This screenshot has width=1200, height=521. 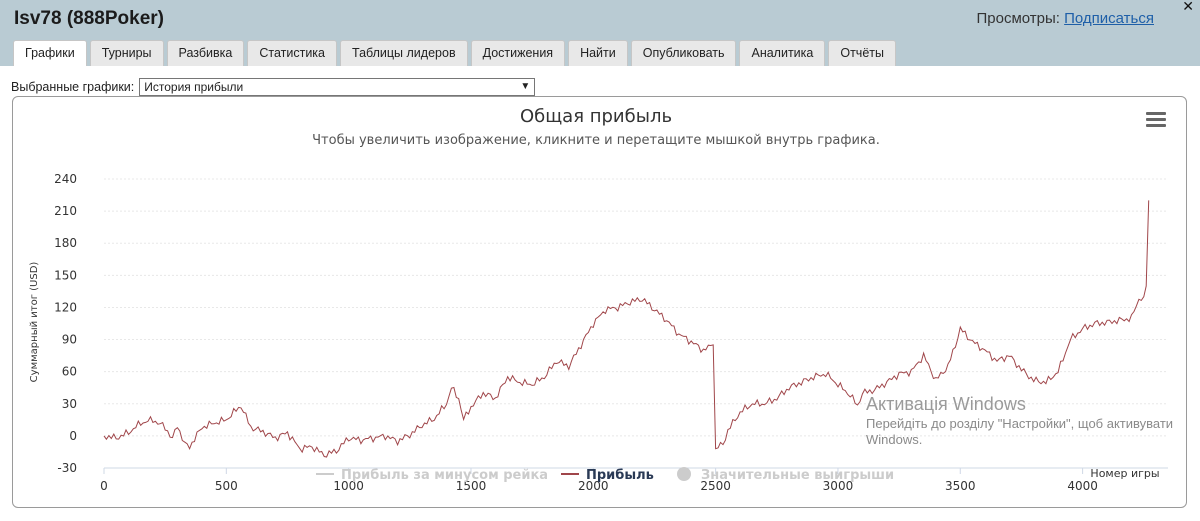 What do you see at coordinates (65, 179) in the screenshot?
I see `y-tick-label: 240` at bounding box center [65, 179].